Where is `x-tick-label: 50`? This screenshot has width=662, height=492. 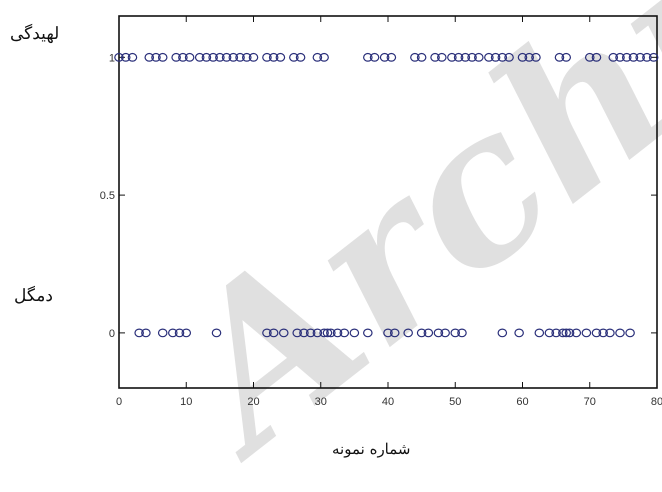
x-tick-label: 50 is located at coordinates (455, 402).